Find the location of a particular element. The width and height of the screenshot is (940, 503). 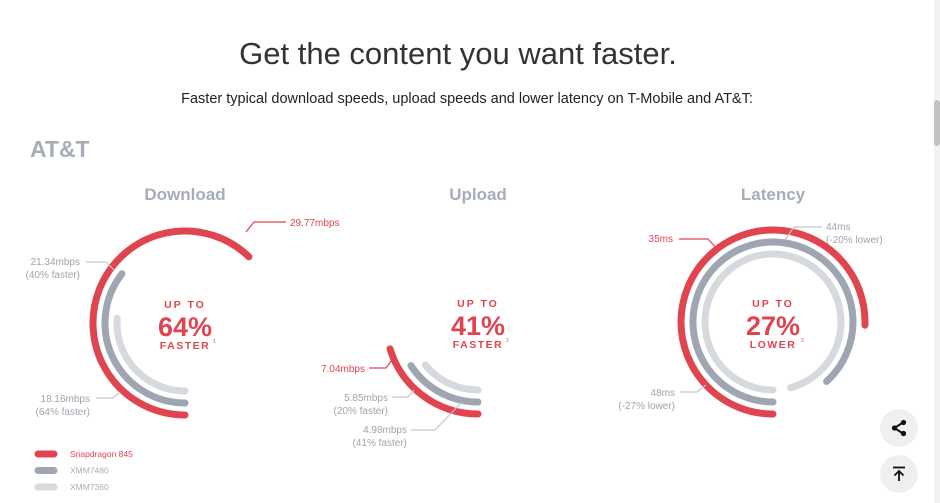

footnote-marker: 1 is located at coordinates (214, 342).